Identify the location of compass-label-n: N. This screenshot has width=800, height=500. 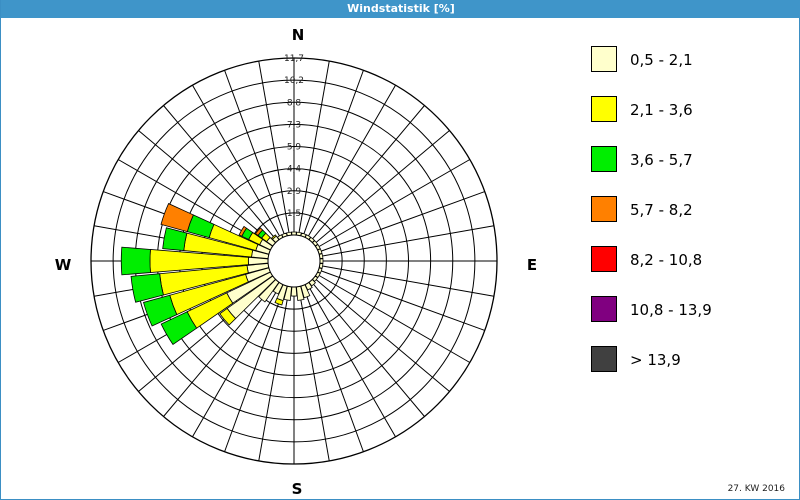
(298, 35).